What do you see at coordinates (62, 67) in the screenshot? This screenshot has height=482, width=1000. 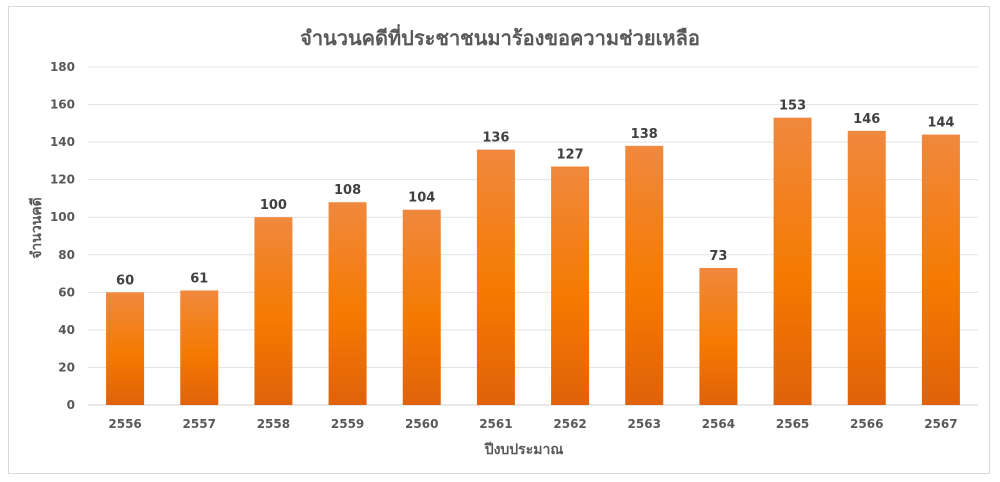 I see `y-tick-label: 180` at bounding box center [62, 67].